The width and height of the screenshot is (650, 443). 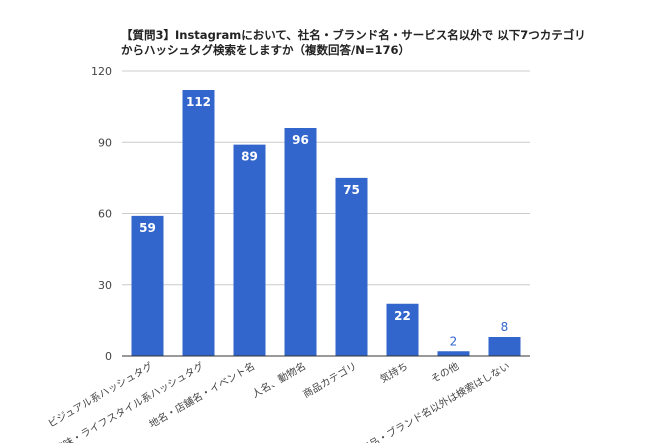 I want to click on y-tick-label: 90, so click(x=105, y=142).